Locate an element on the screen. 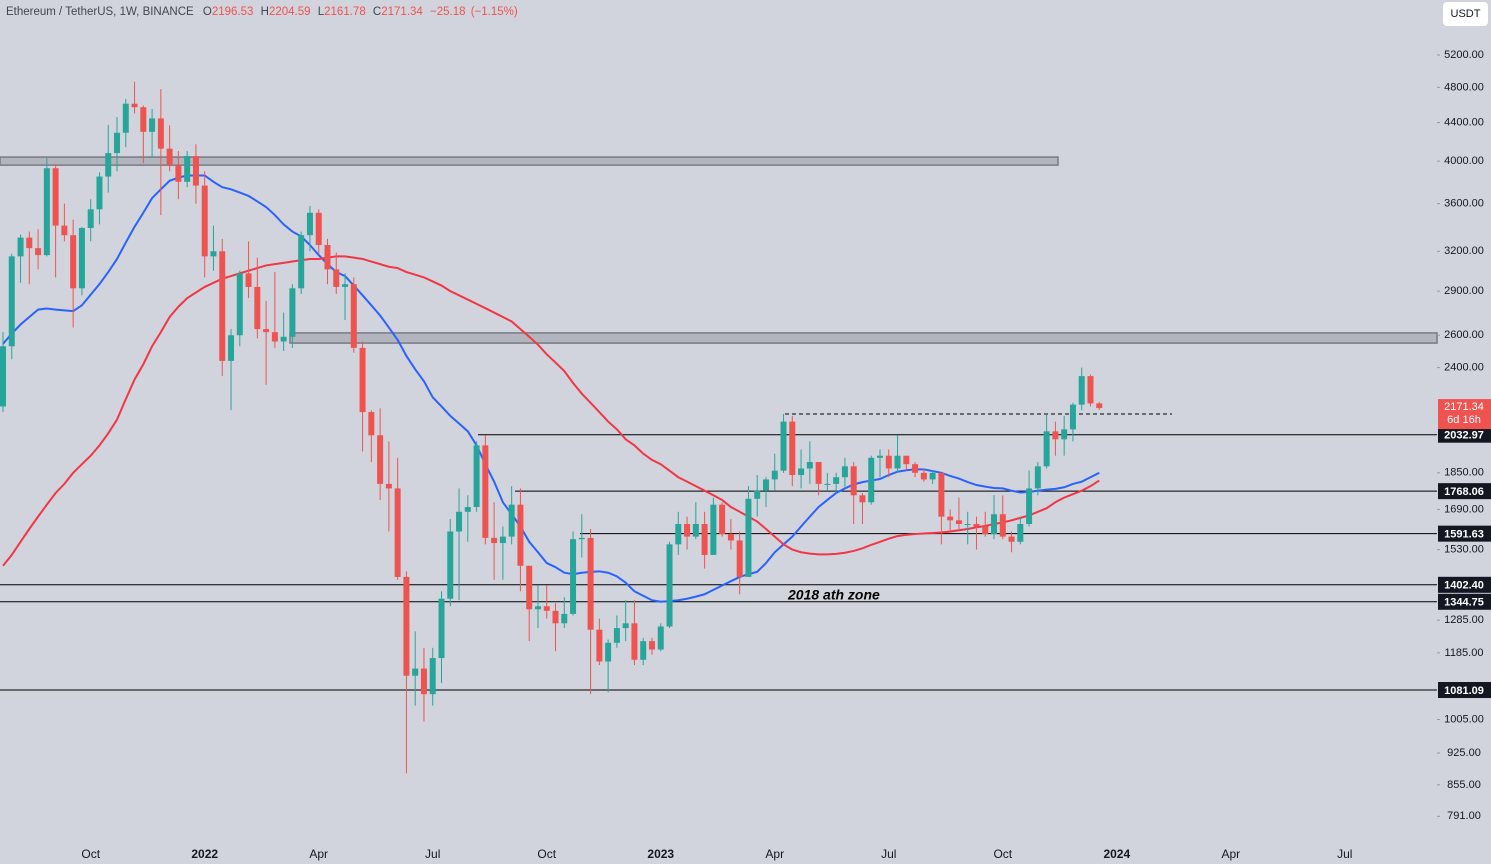 The image size is (1491, 864). x-tick-label: Apr is located at coordinates (1230, 854).